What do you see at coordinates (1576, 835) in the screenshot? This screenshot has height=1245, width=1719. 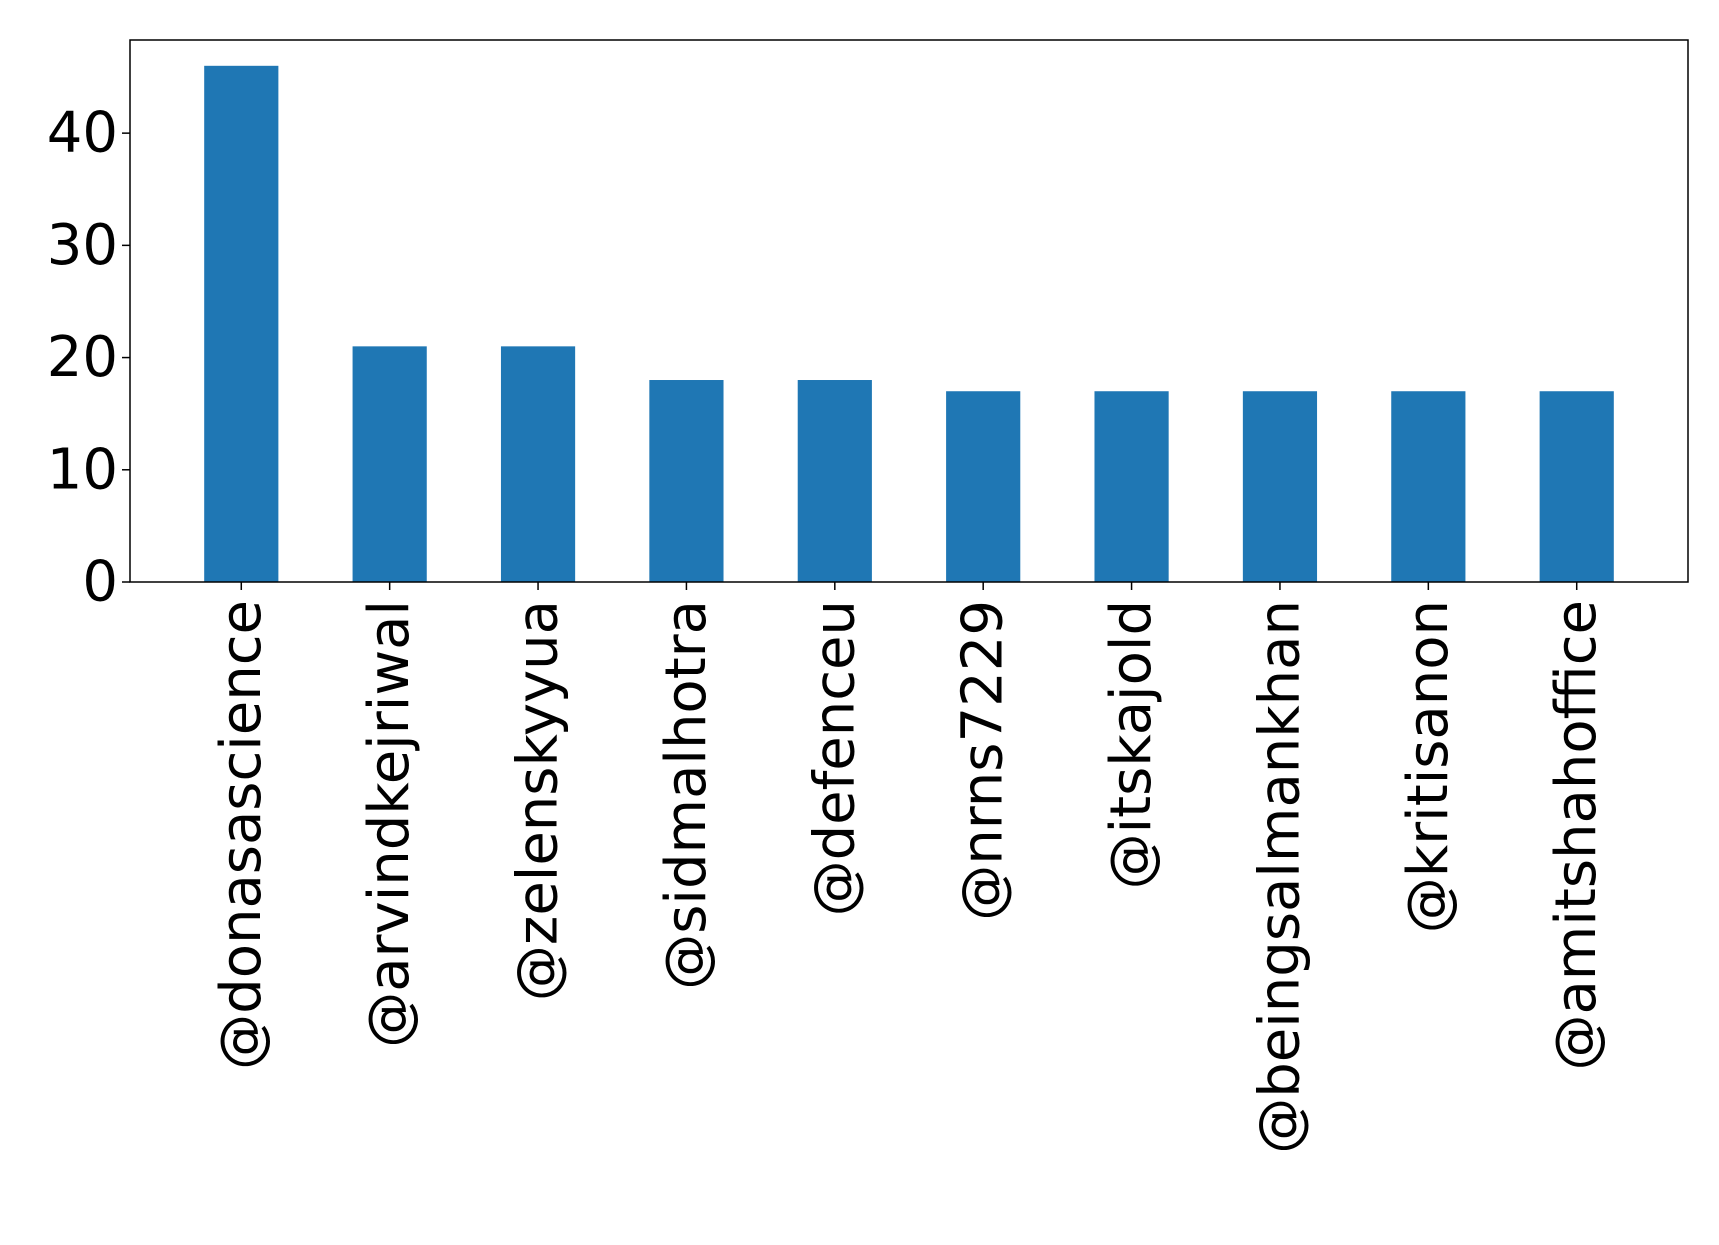 I see `x-tick-label: @amitshahoffice` at bounding box center [1576, 835].